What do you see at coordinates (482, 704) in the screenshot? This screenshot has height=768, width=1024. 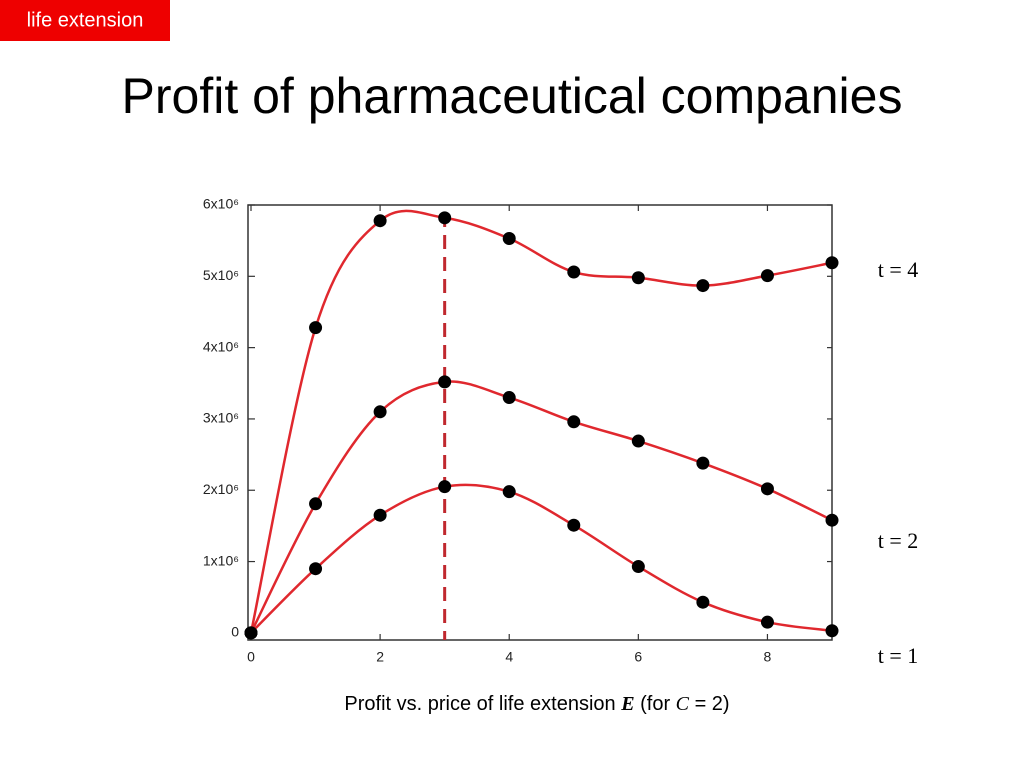 I see `caption-part: Profit vs. price of life extension` at bounding box center [482, 704].